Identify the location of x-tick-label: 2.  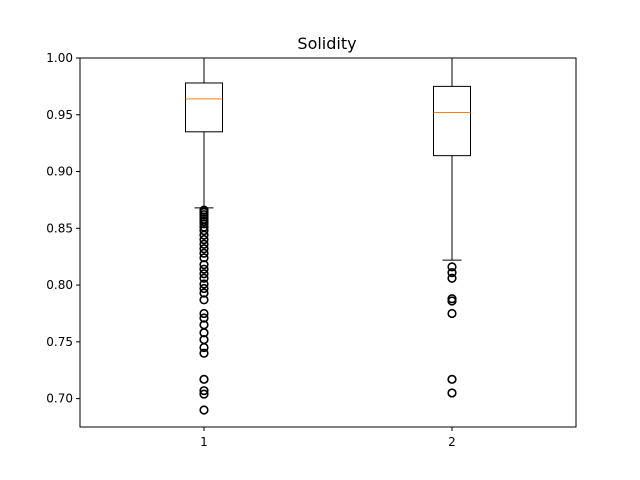
(452, 442).